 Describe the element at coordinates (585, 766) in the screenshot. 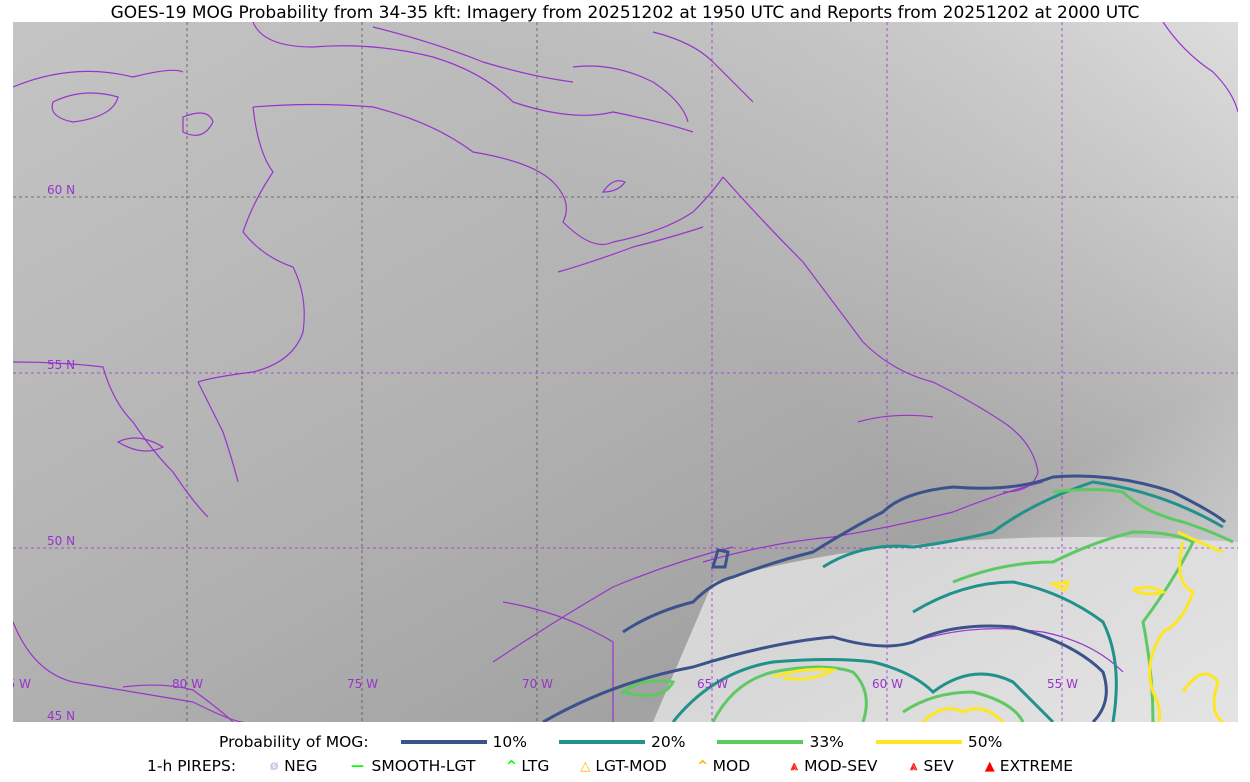

I see `triangle-icon: △` at that location.